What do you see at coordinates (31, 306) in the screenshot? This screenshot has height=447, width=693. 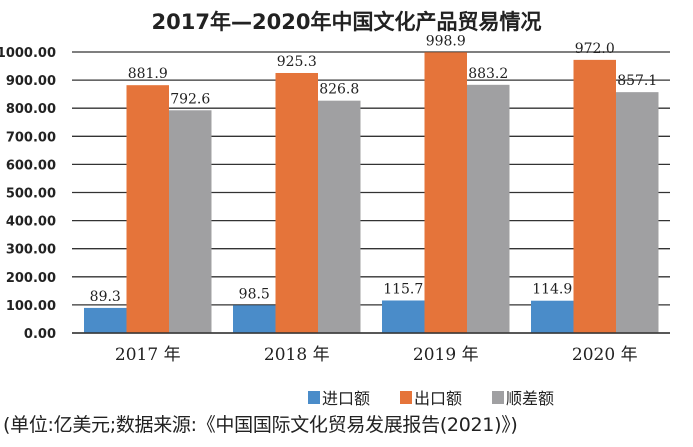 I see `y-tick-label: 100.00` at bounding box center [31, 306].